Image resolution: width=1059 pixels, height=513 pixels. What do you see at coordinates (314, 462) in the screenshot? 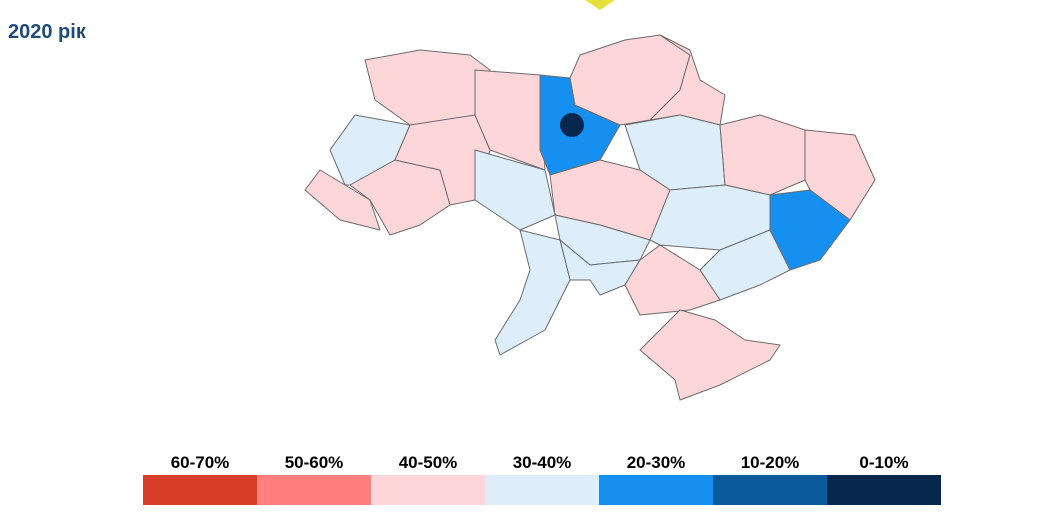
I see `legend-label: 50-60%` at bounding box center [314, 462].